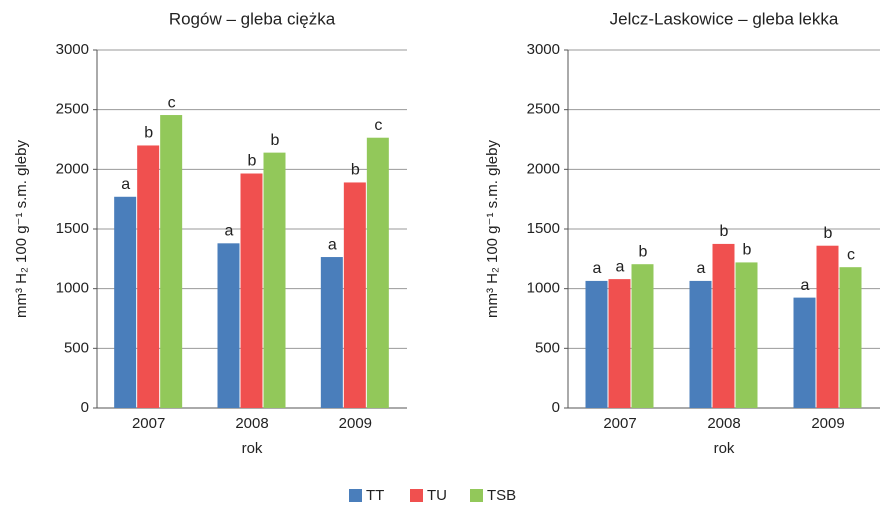 This screenshot has width=881, height=506. Describe the element at coordinates (437, 495) in the screenshot. I see `legend-label: TU` at that location.